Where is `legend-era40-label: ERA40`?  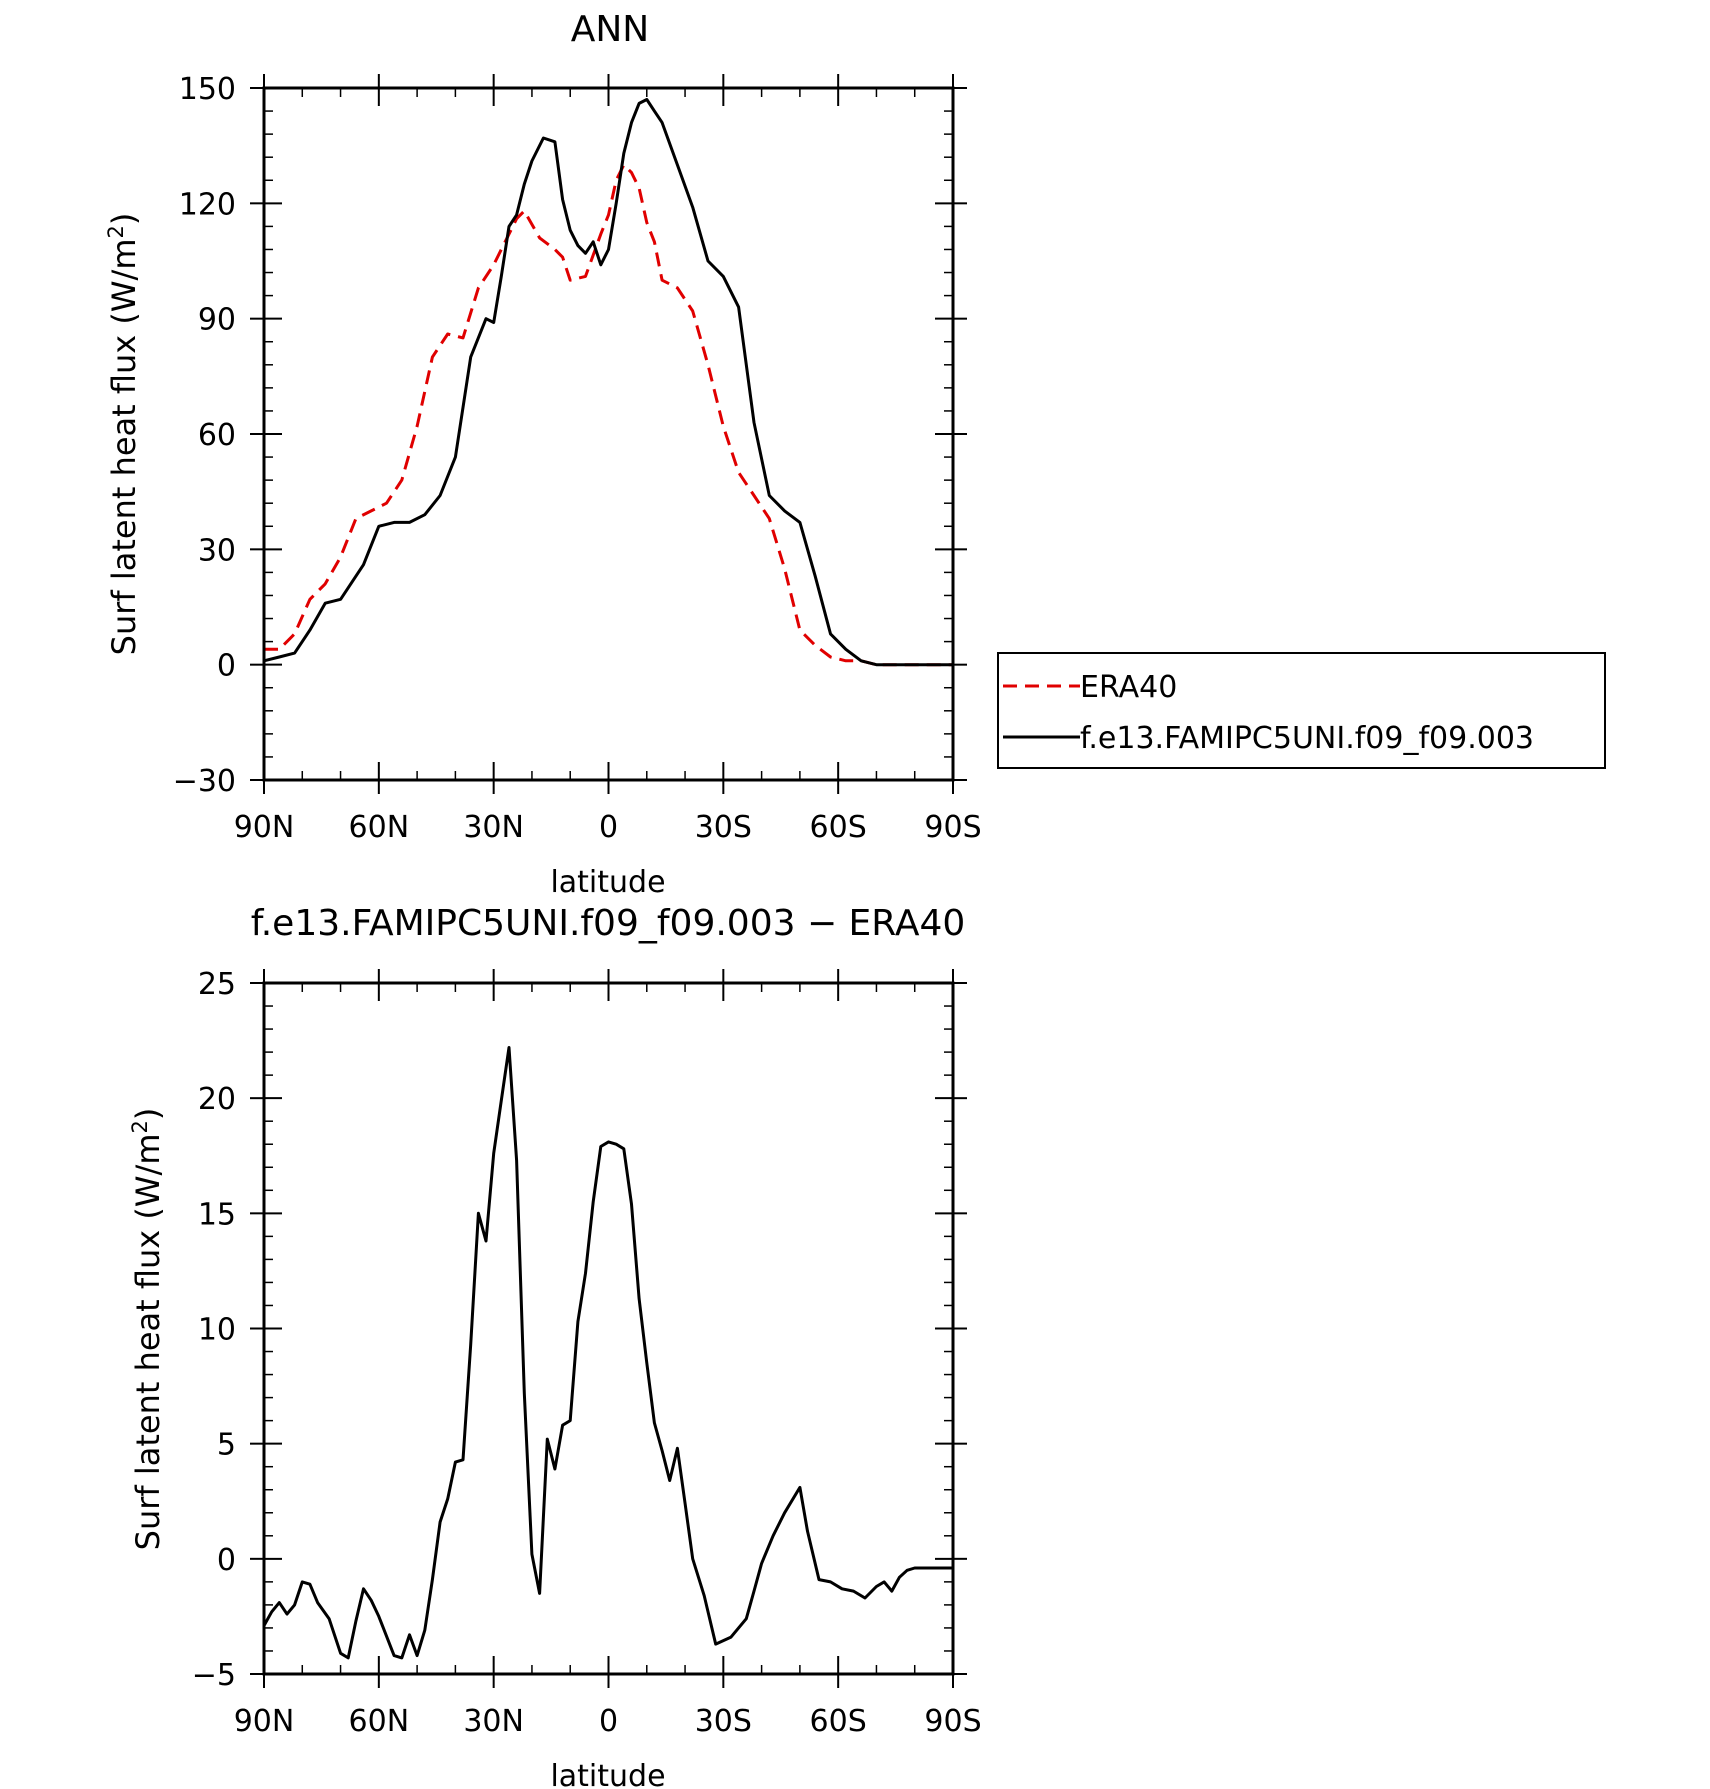 legend-era40-label: ERA40 is located at coordinates (1128, 687).